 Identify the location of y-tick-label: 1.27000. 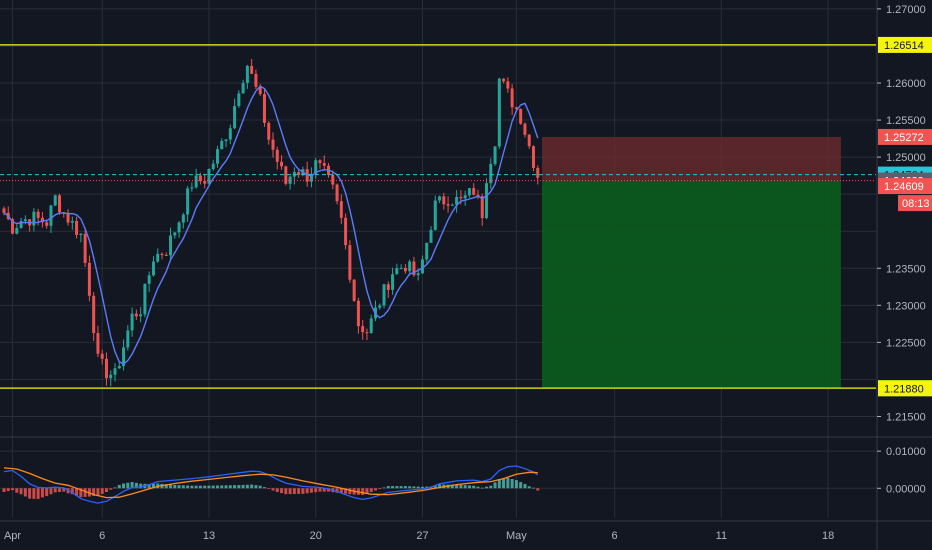
(906, 10).